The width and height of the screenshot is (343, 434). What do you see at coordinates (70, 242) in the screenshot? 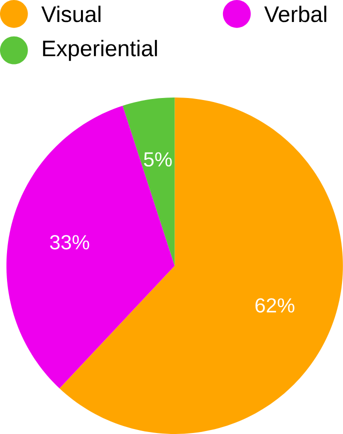
I see `data-label: 33%` at bounding box center [70, 242].